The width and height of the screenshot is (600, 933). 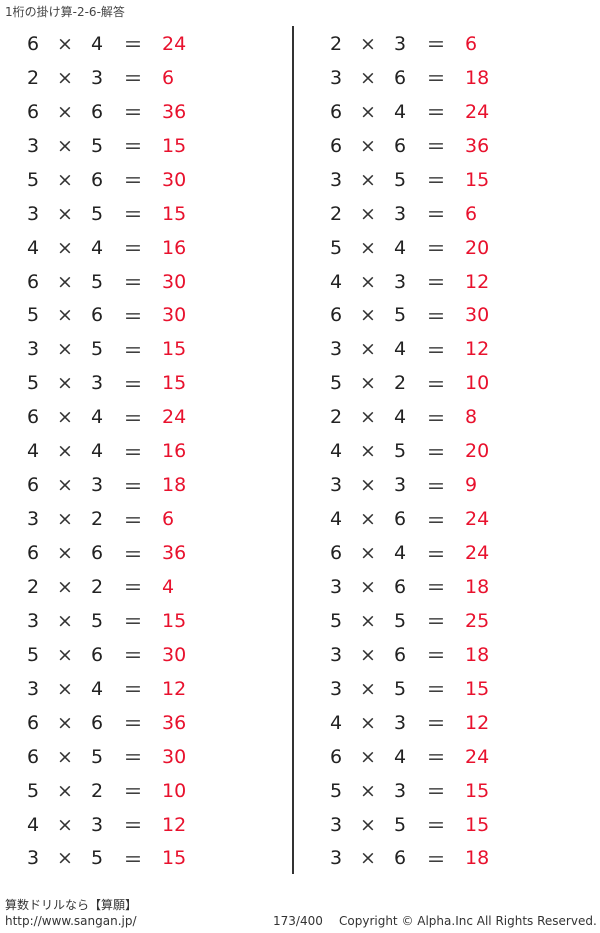 I want to click on problem-row: 3 × 6 ＝ 18, so click(x=415, y=859).